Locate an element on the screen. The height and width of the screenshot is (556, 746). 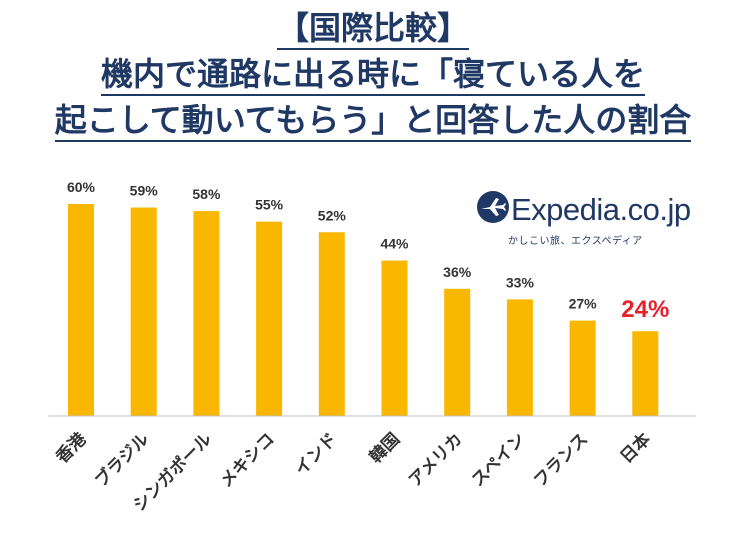
title-text-1: 【国際比較】 is located at coordinates (372, 29).